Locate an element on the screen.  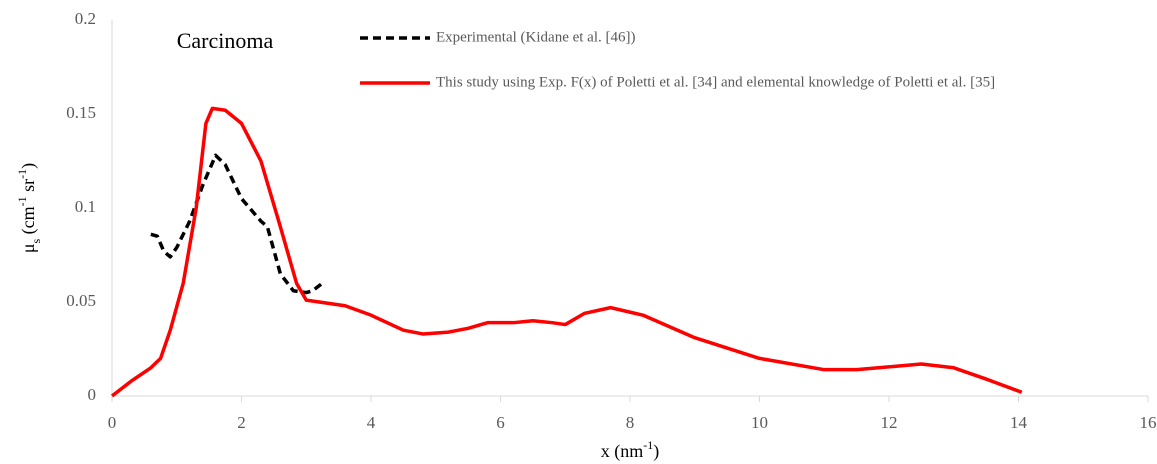
x-tick-label: 4 is located at coordinates (371, 422).